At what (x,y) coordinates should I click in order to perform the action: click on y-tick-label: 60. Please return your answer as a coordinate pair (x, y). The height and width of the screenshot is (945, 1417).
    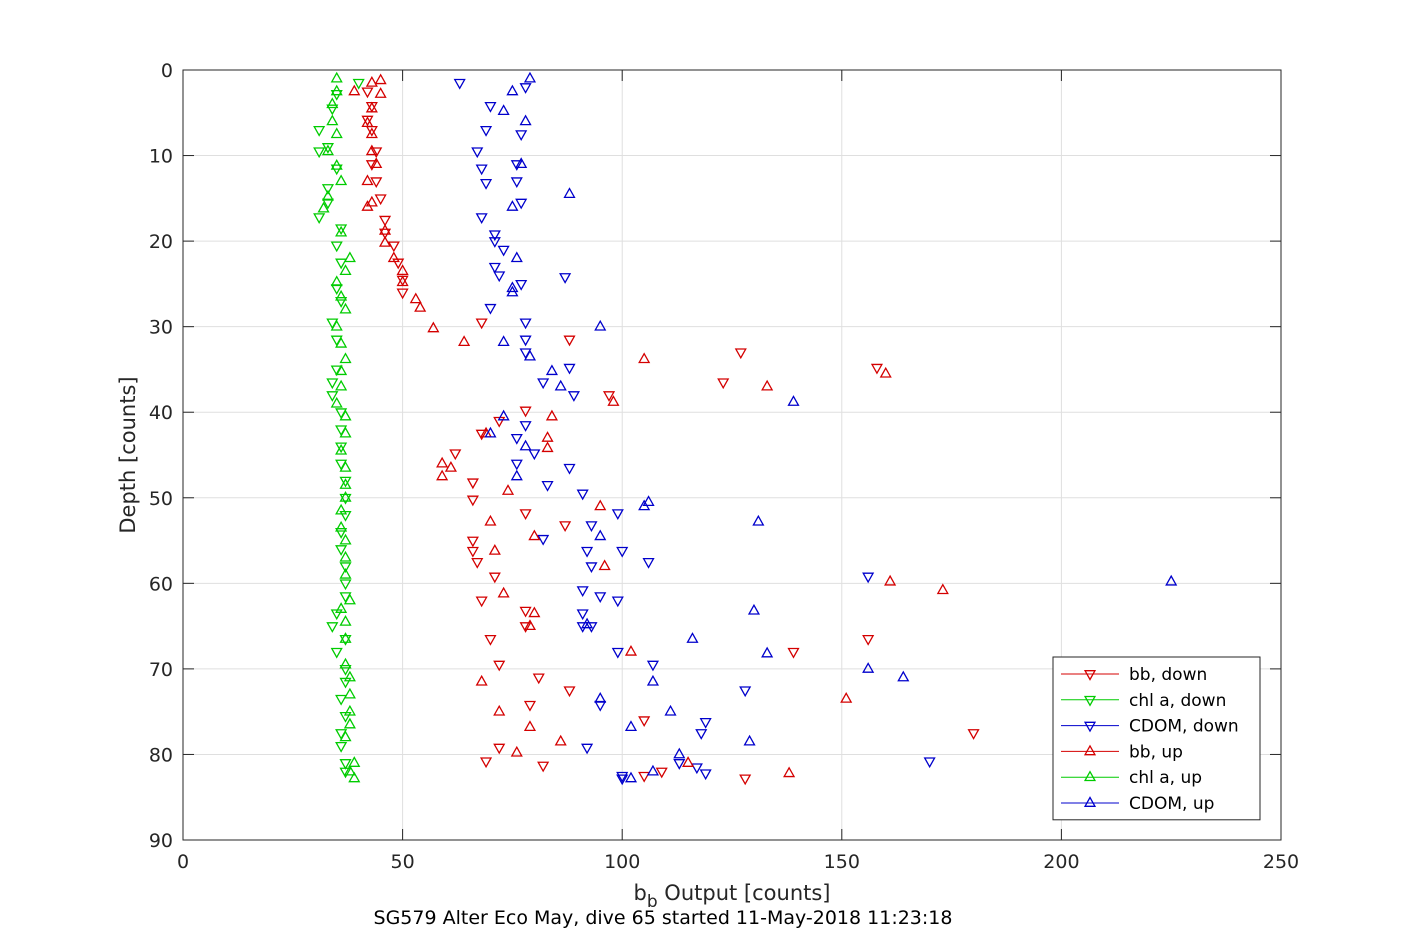
    Looking at the image, I should click on (161, 584).